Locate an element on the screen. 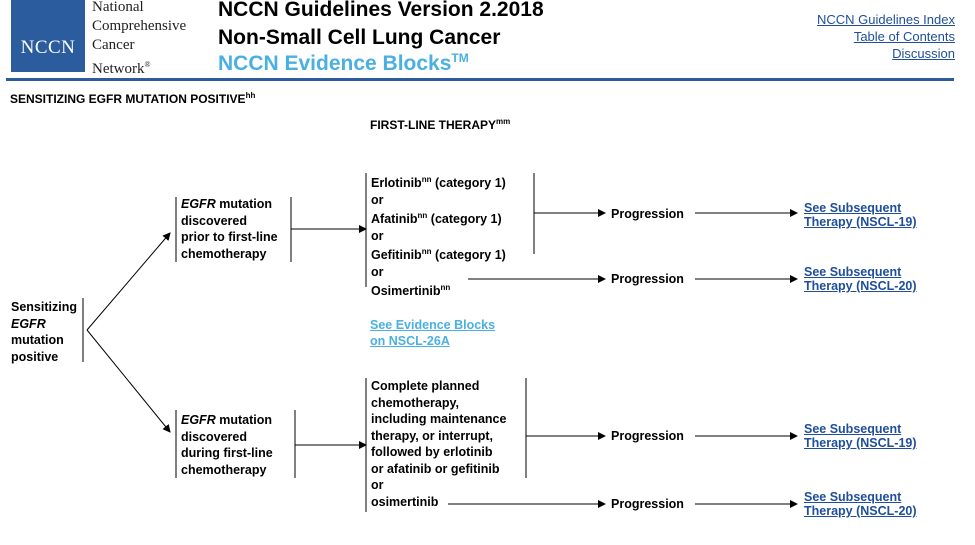 The width and height of the screenshot is (975, 545). discussion-link: Discussion is located at coordinates (923, 53).